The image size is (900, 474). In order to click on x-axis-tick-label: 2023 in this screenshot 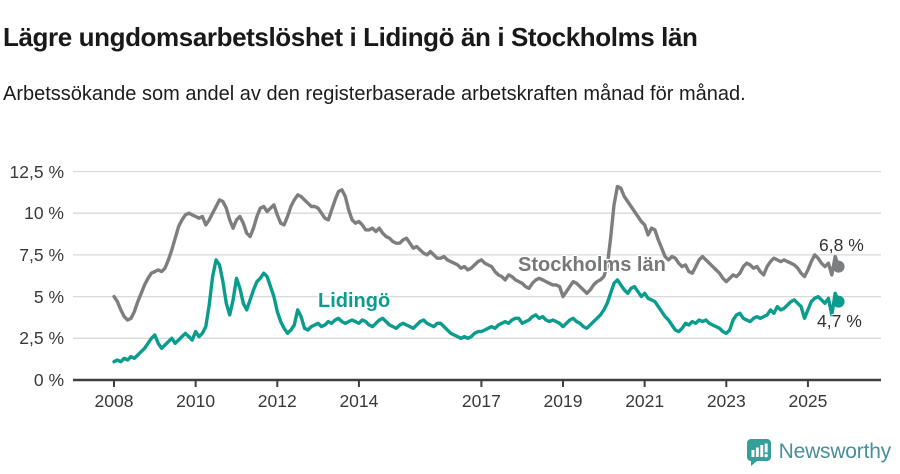, I will do `click(726, 401)`.